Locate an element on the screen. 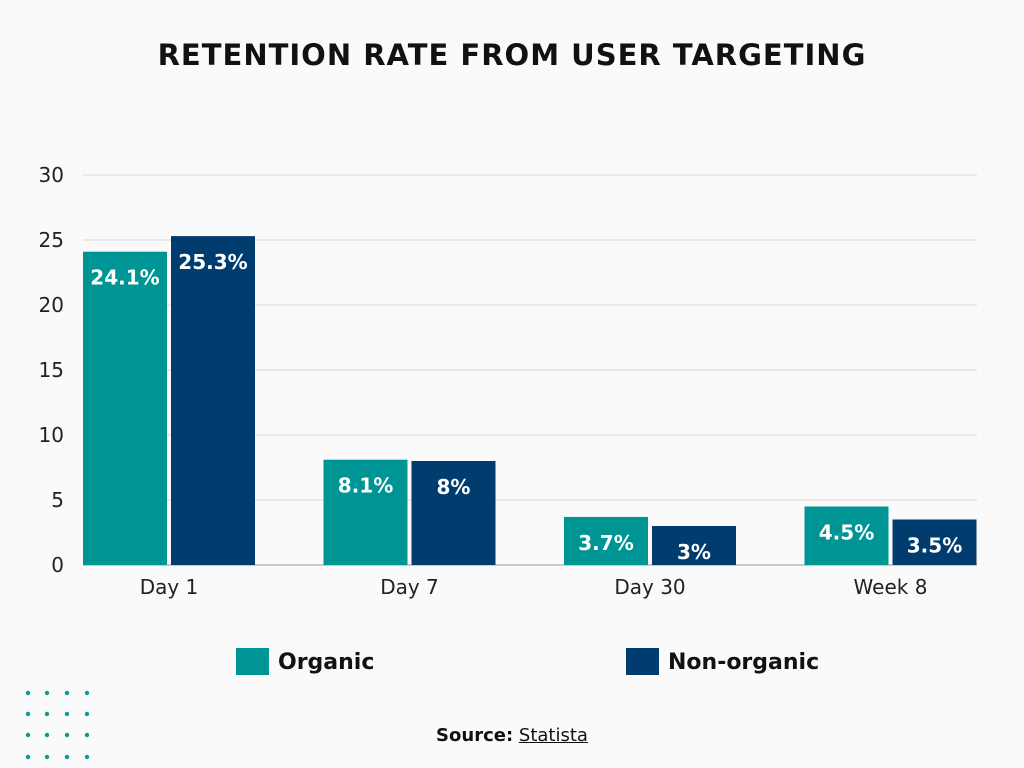 This screenshot has width=1024, height=768. data-label: 25.3% is located at coordinates (212, 262).